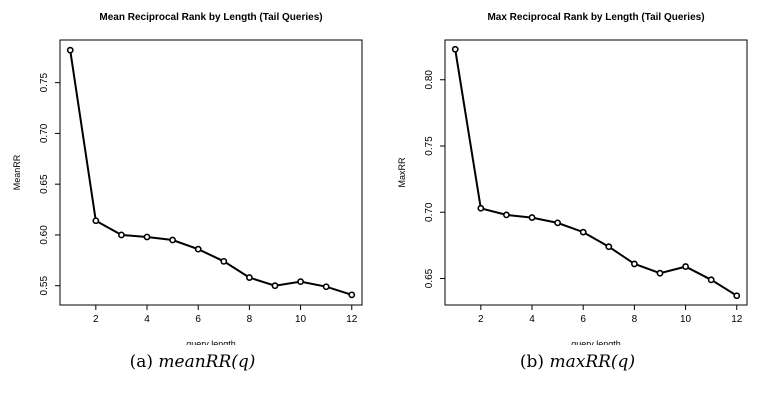 This screenshot has height=400, width=770. Describe the element at coordinates (44, 235) in the screenshot. I see `y-tick-label: 0.60` at that location.